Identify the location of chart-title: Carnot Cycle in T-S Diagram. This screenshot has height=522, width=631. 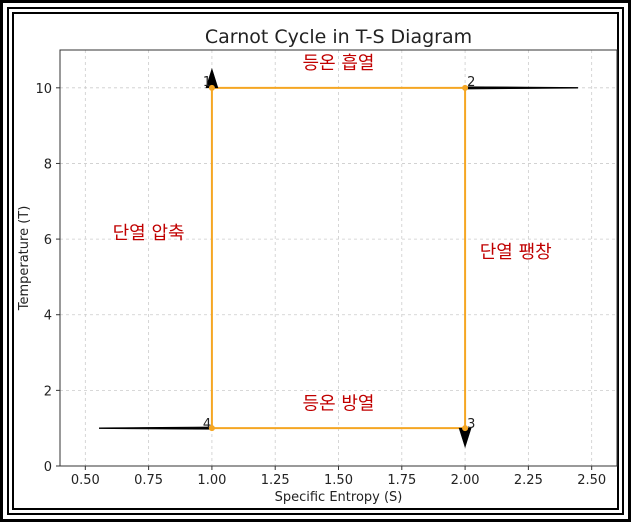
(338, 37).